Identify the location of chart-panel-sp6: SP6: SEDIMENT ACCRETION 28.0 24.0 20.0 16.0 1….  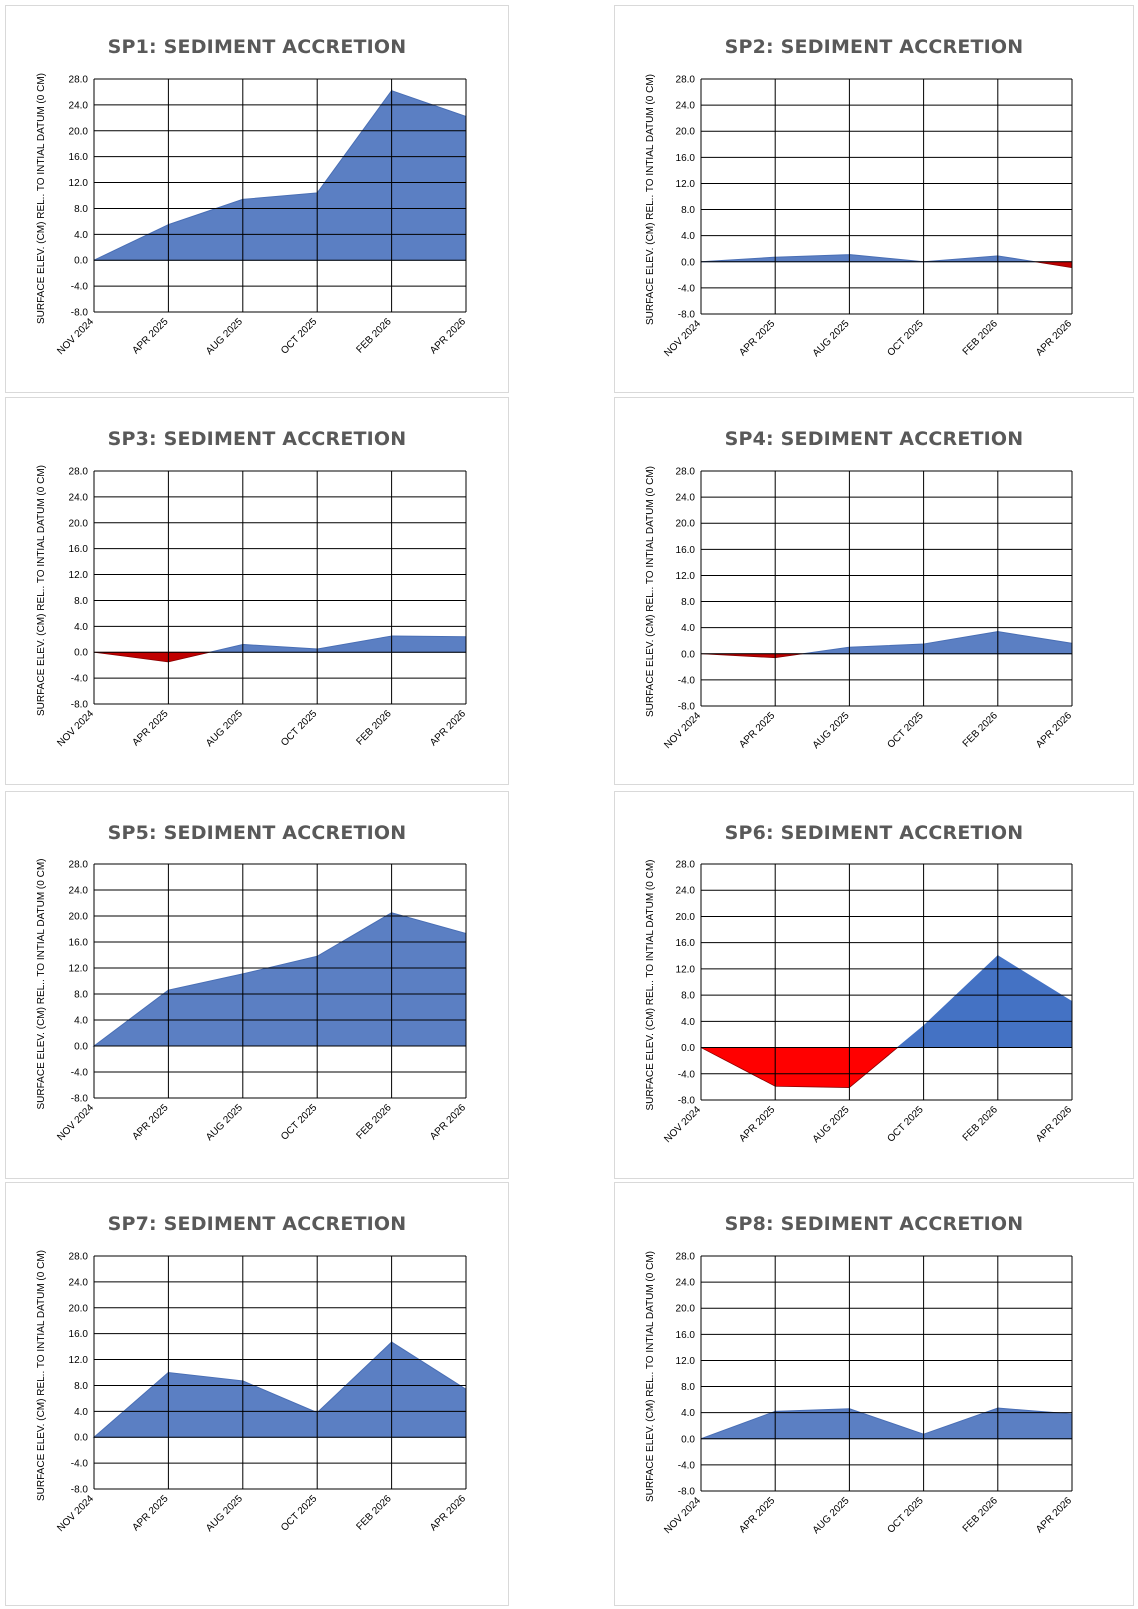
(874, 985).